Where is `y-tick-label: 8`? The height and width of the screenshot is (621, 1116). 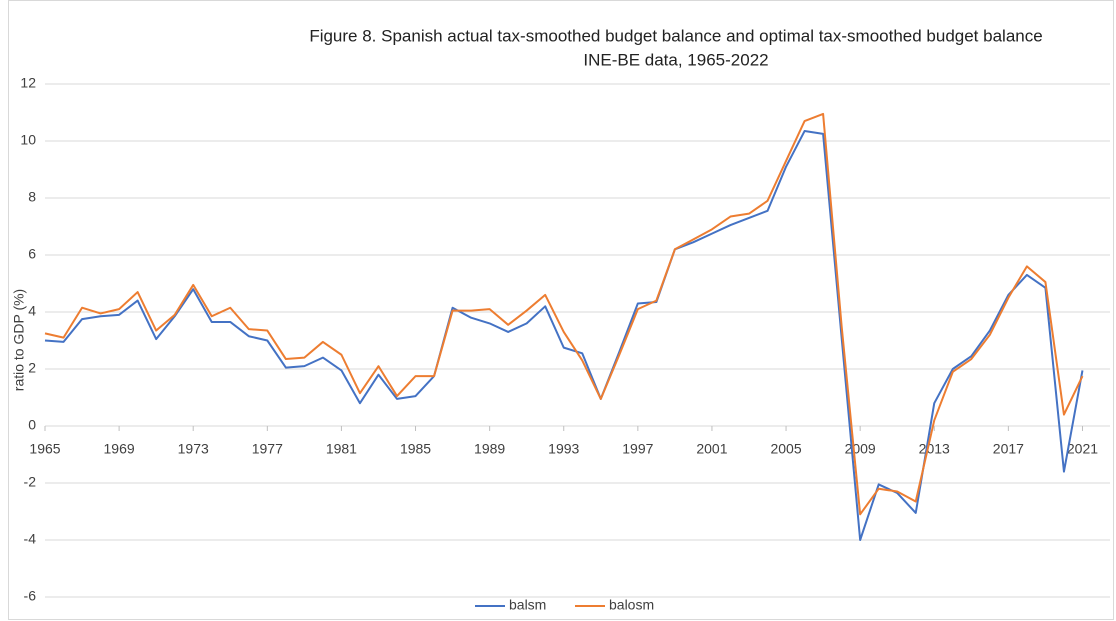
y-tick-label: 8 is located at coordinates (32, 197).